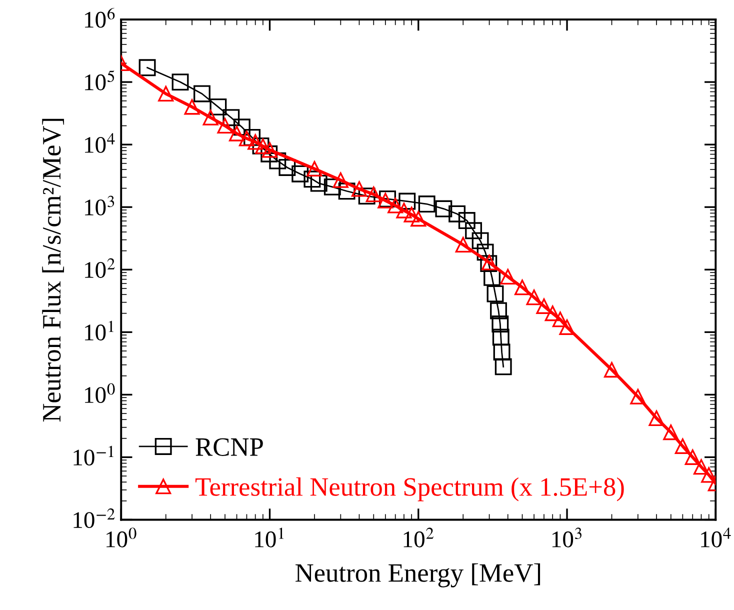 The height and width of the screenshot is (610, 734). What do you see at coordinates (100, 143) in the screenshot?
I see `y-tick-label: 10$^{4}$` at bounding box center [100, 143].